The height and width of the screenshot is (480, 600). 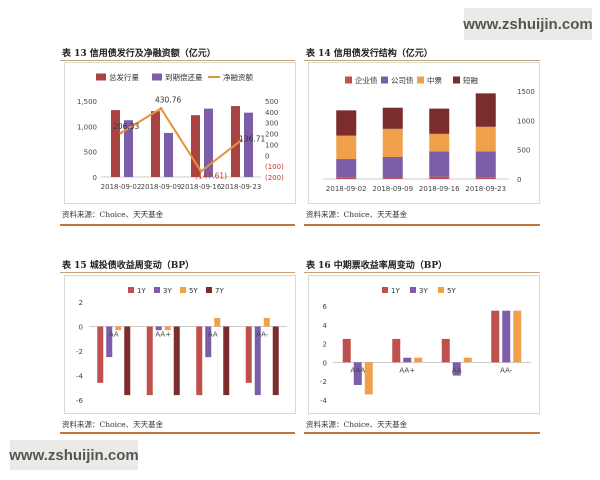 What do you see at coordinates (177, 272) in the screenshot?
I see `panel-15-title-rule` at bounding box center [177, 272].